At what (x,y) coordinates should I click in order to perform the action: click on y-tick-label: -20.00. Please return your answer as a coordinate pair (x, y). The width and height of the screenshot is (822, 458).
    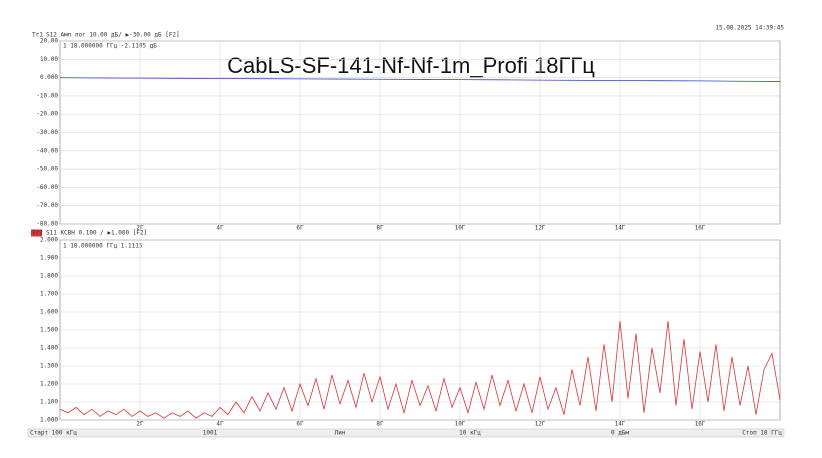
    Looking at the image, I should click on (47, 114).